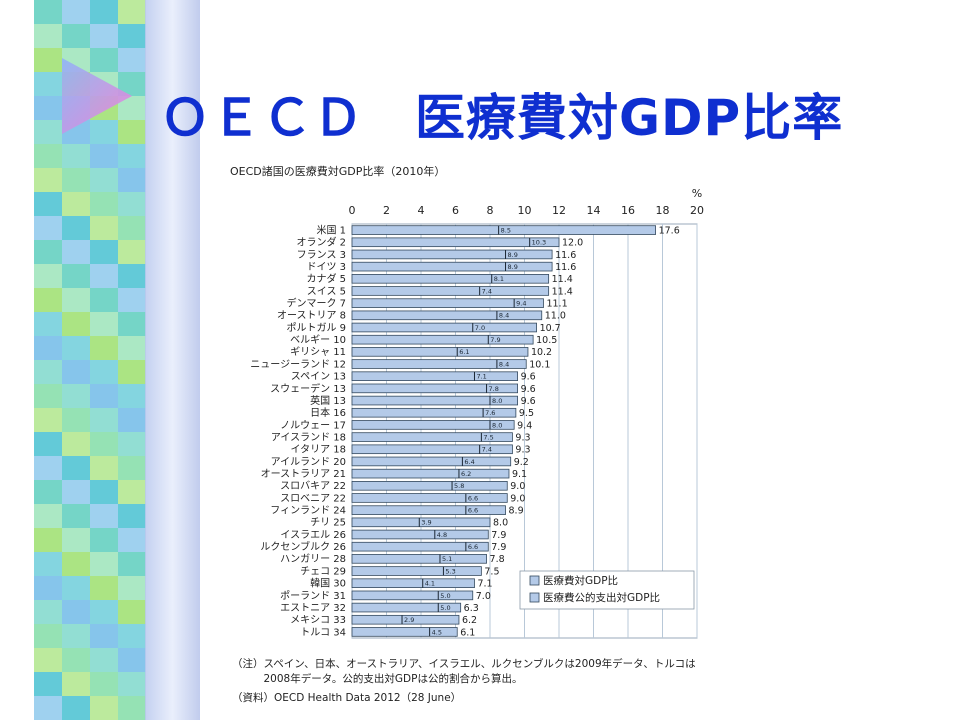 The width and height of the screenshot is (960, 720). Describe the element at coordinates (522, 450) in the screenshot. I see `value-label: 9.3` at that location.